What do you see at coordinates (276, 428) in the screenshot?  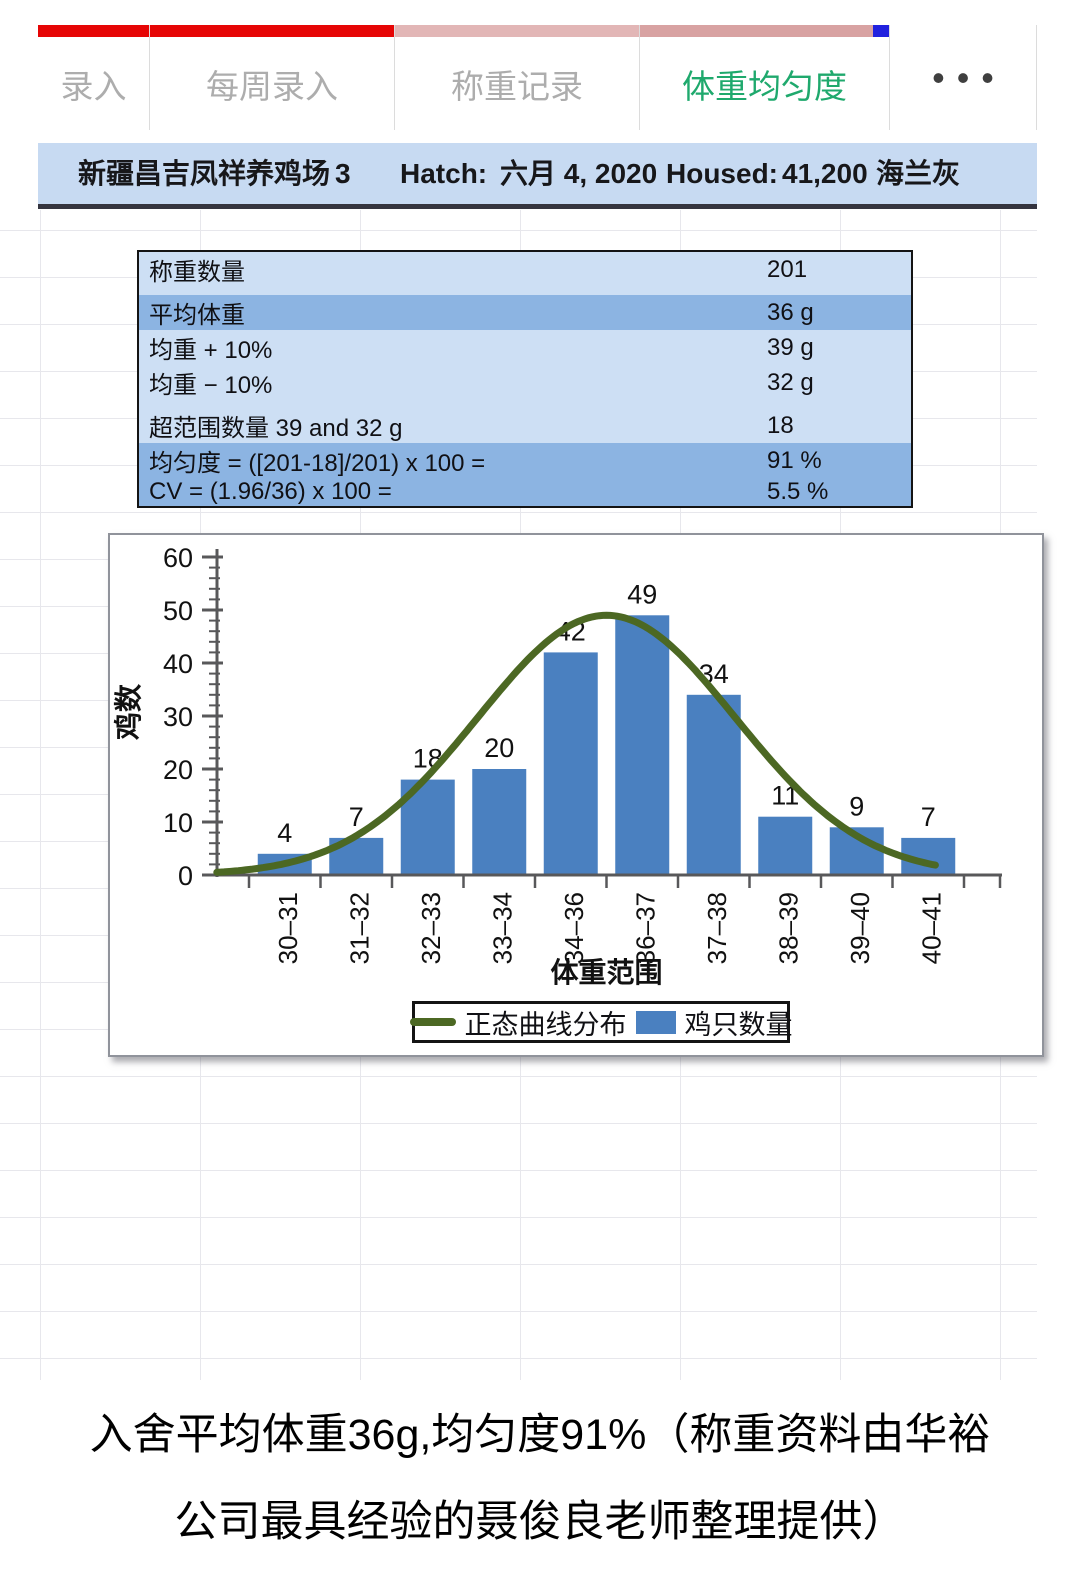 I see `summary-row-label: 超范围数量 39 and 32 g` at bounding box center [276, 428].